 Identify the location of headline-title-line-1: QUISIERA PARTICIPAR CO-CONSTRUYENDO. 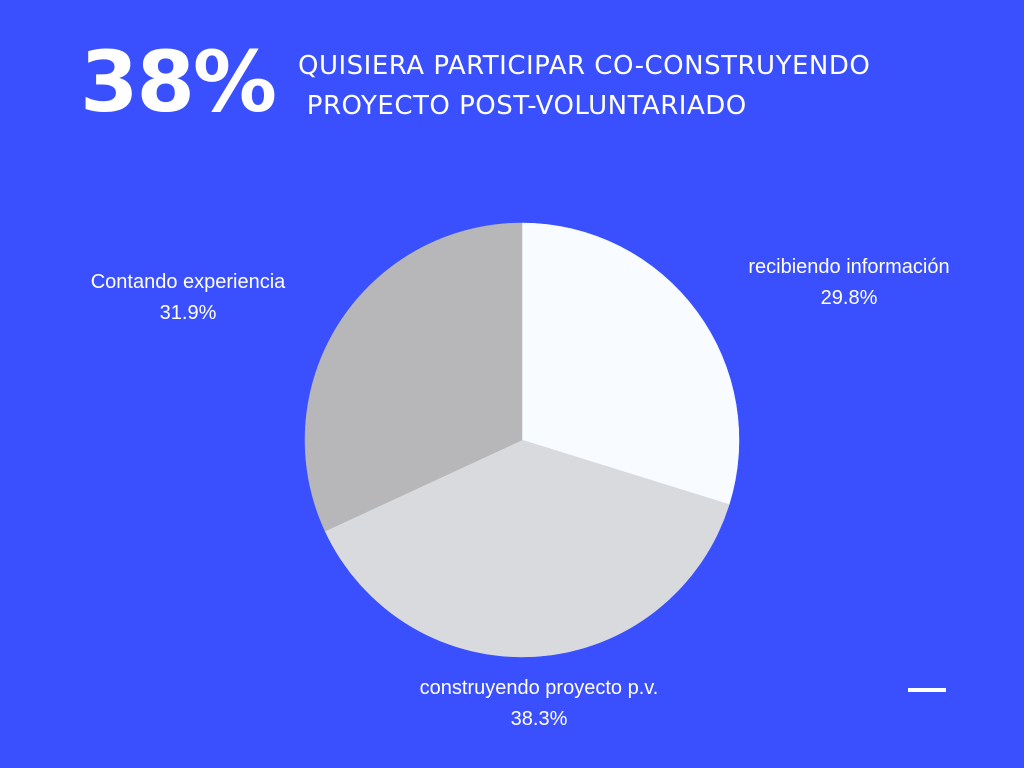
(584, 66).